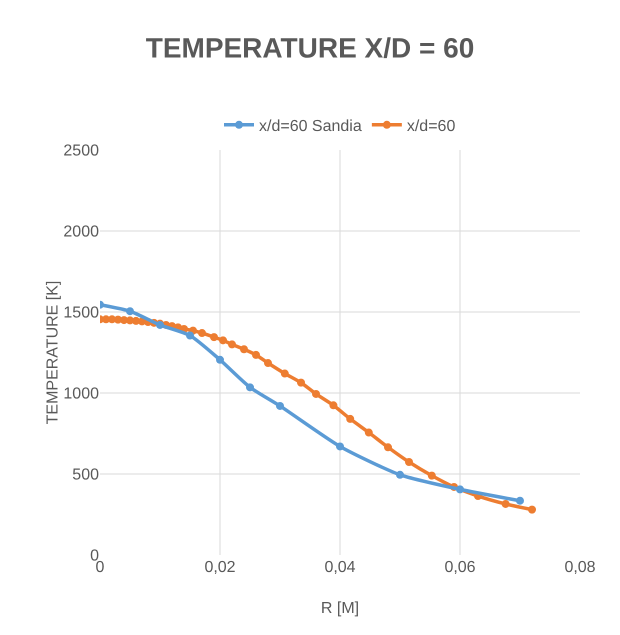 The height and width of the screenshot is (635, 620). I want to click on y-axis-title: TEMPERATURE [K], so click(53, 352).